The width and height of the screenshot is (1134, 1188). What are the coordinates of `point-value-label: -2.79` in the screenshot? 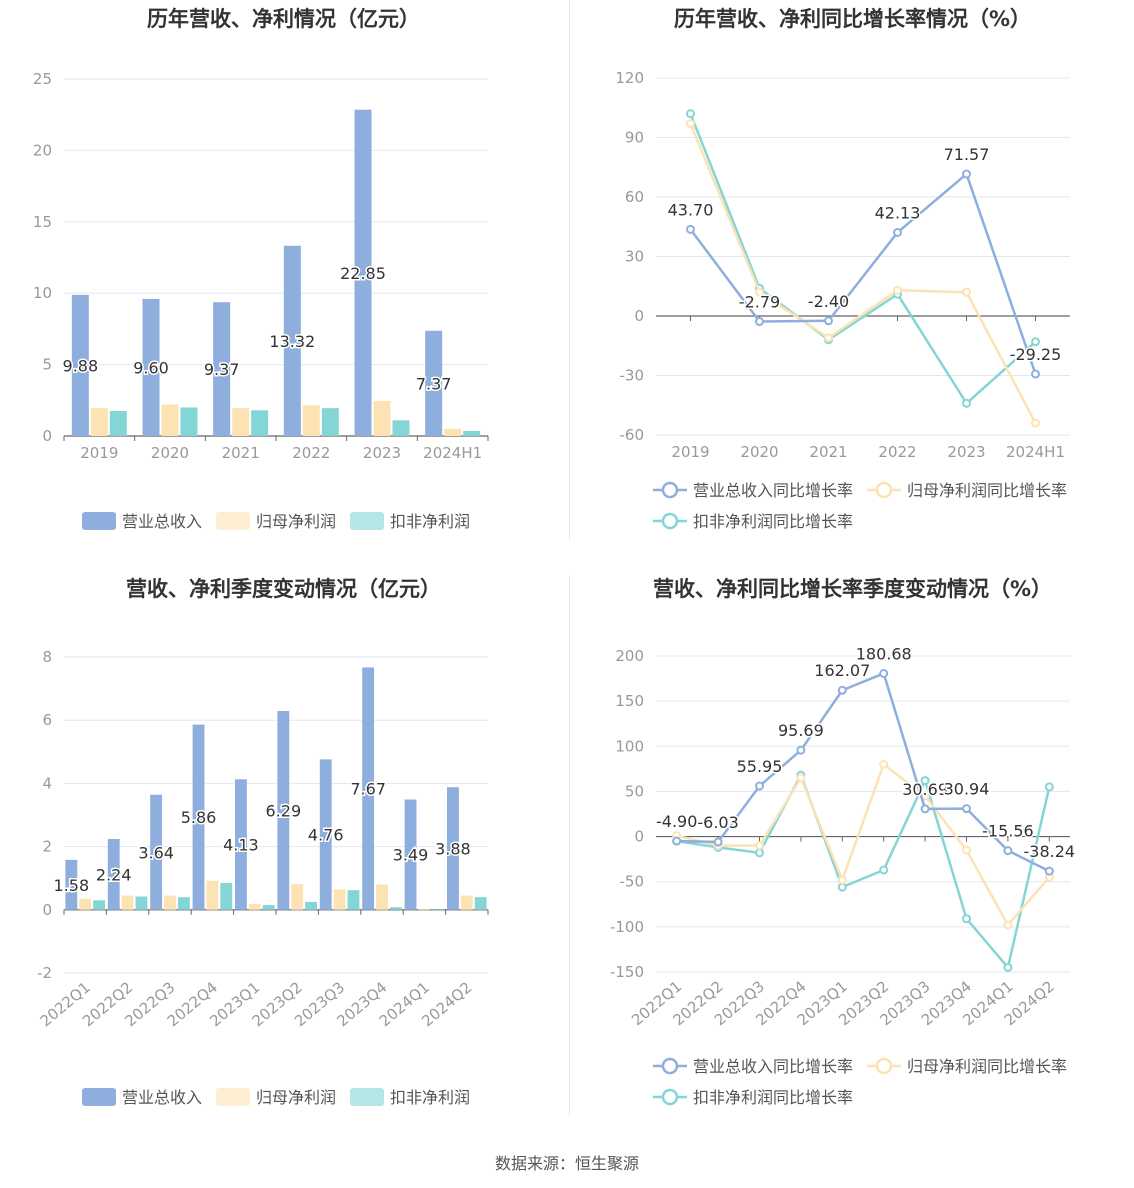 It's located at (759, 302).